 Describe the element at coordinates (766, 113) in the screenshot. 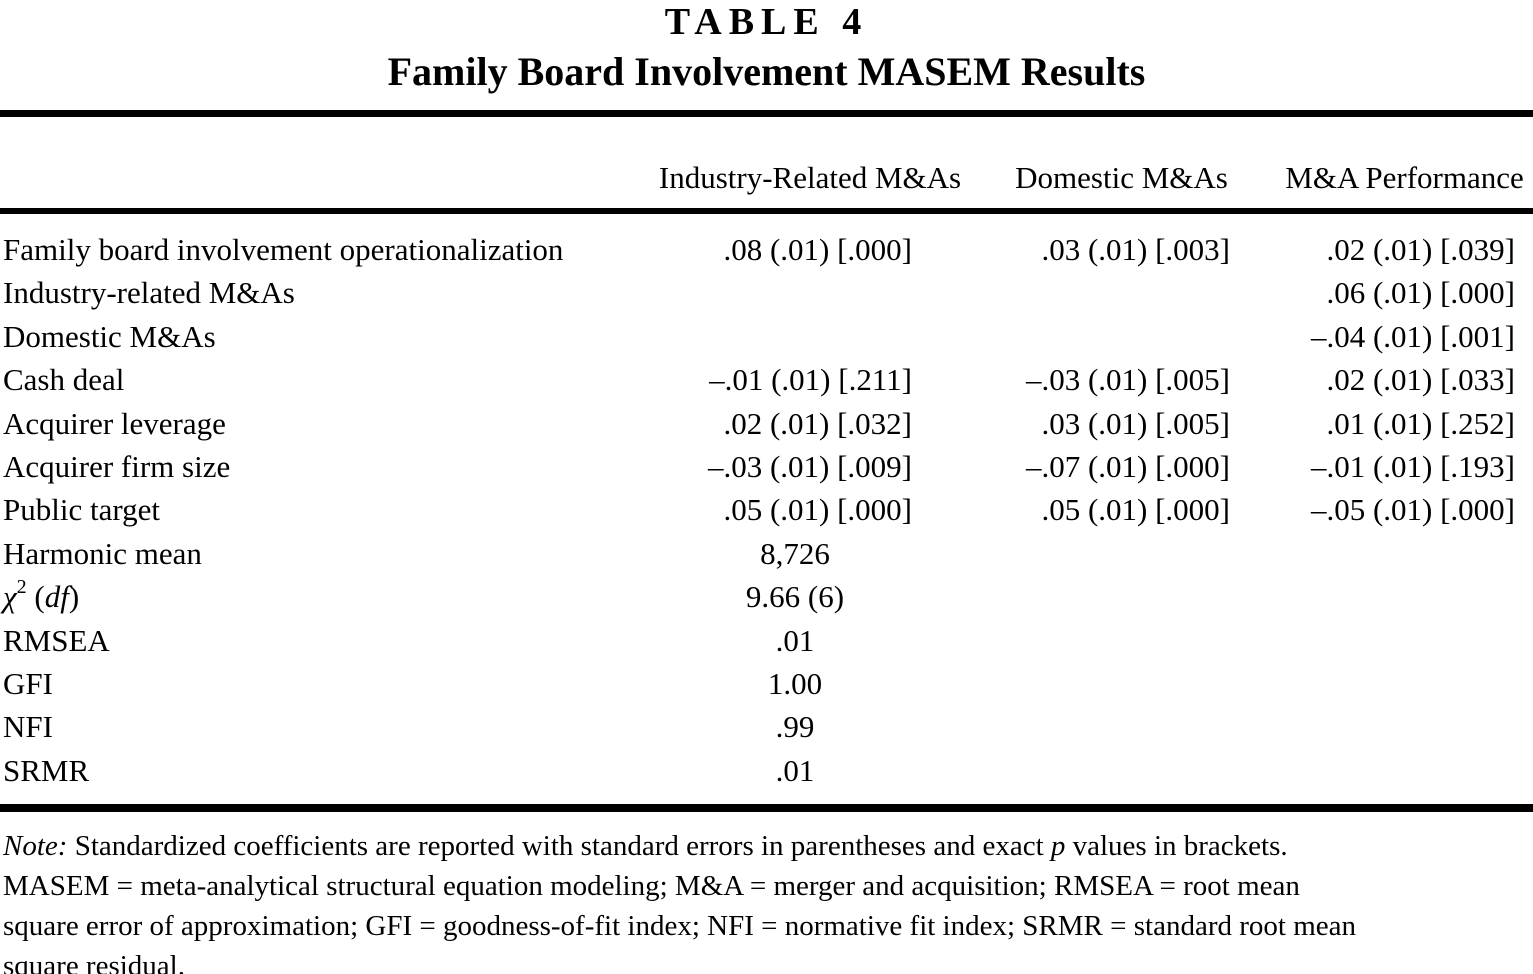

I see `top-rule` at that location.